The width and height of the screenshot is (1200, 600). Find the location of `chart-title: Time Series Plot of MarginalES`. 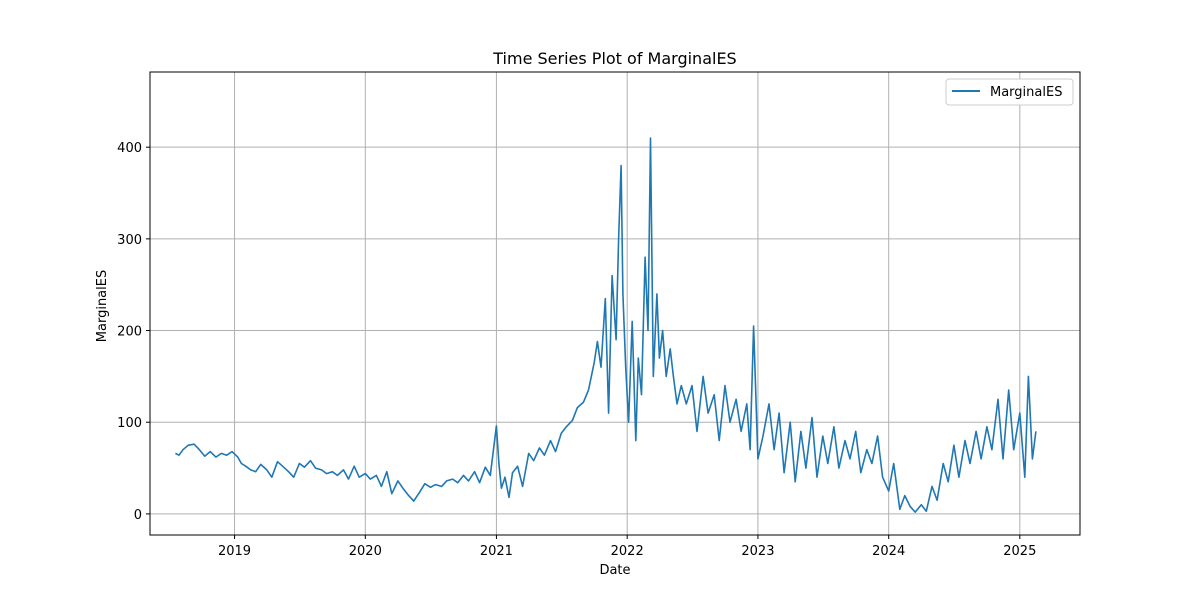

chart-title: Time Series Plot of MarginalES is located at coordinates (614, 58).